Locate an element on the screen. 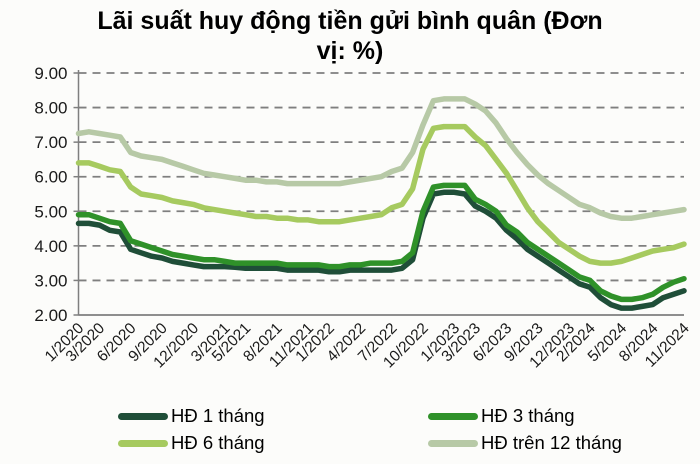 The width and height of the screenshot is (700, 464). y-tick-label: 8.00 is located at coordinates (50, 108).